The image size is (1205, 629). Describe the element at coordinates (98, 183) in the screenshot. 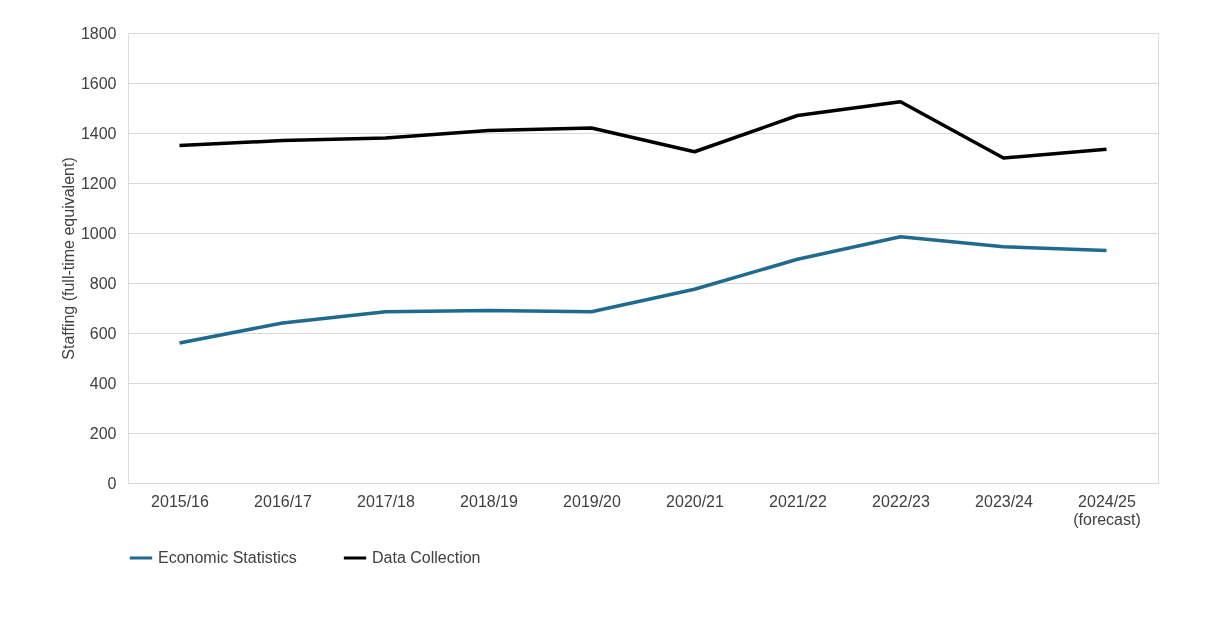

I see `y-tick-label: 1200` at that location.